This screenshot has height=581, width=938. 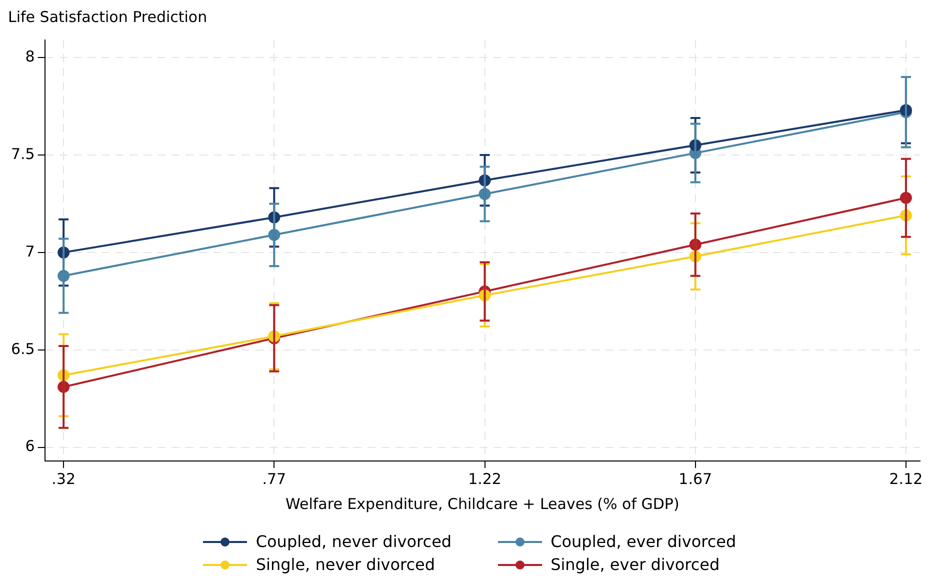 I want to click on x-tick-label: 1.22, so click(x=485, y=479).